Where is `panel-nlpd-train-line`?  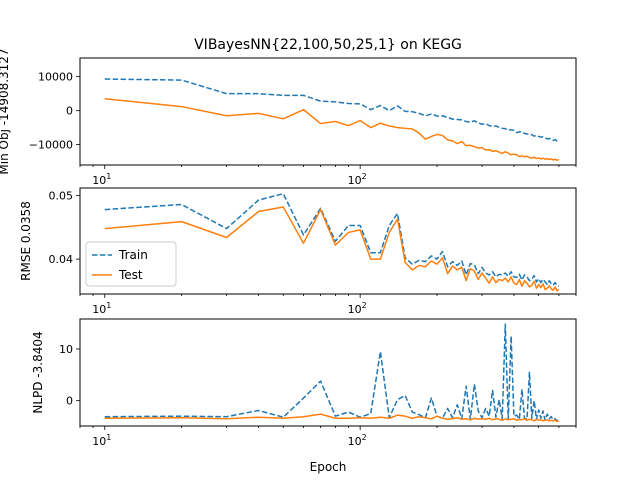
panel-nlpd-train-line is located at coordinates (332, 372).